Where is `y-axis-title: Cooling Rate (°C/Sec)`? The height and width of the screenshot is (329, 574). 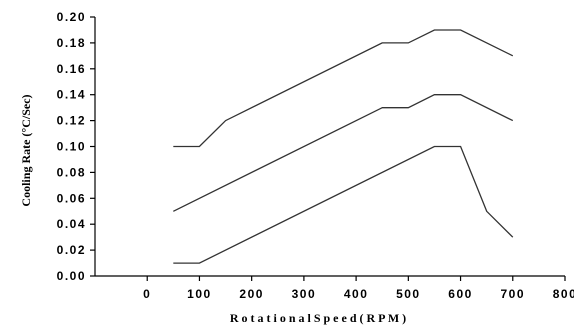
y-axis-title: Cooling Rate (°C/Sec) is located at coordinates (26, 150).